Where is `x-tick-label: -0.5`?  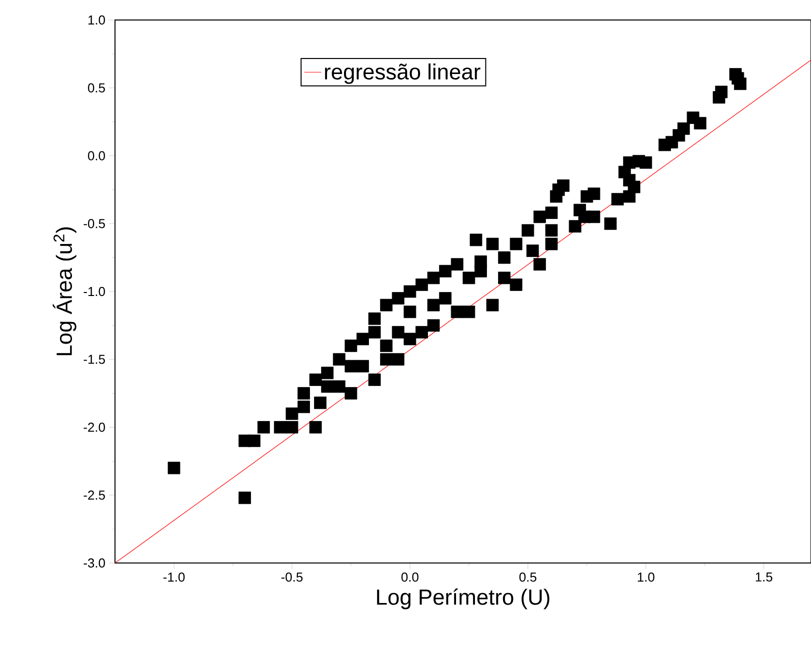
x-tick-label: -0.5 is located at coordinates (292, 577).